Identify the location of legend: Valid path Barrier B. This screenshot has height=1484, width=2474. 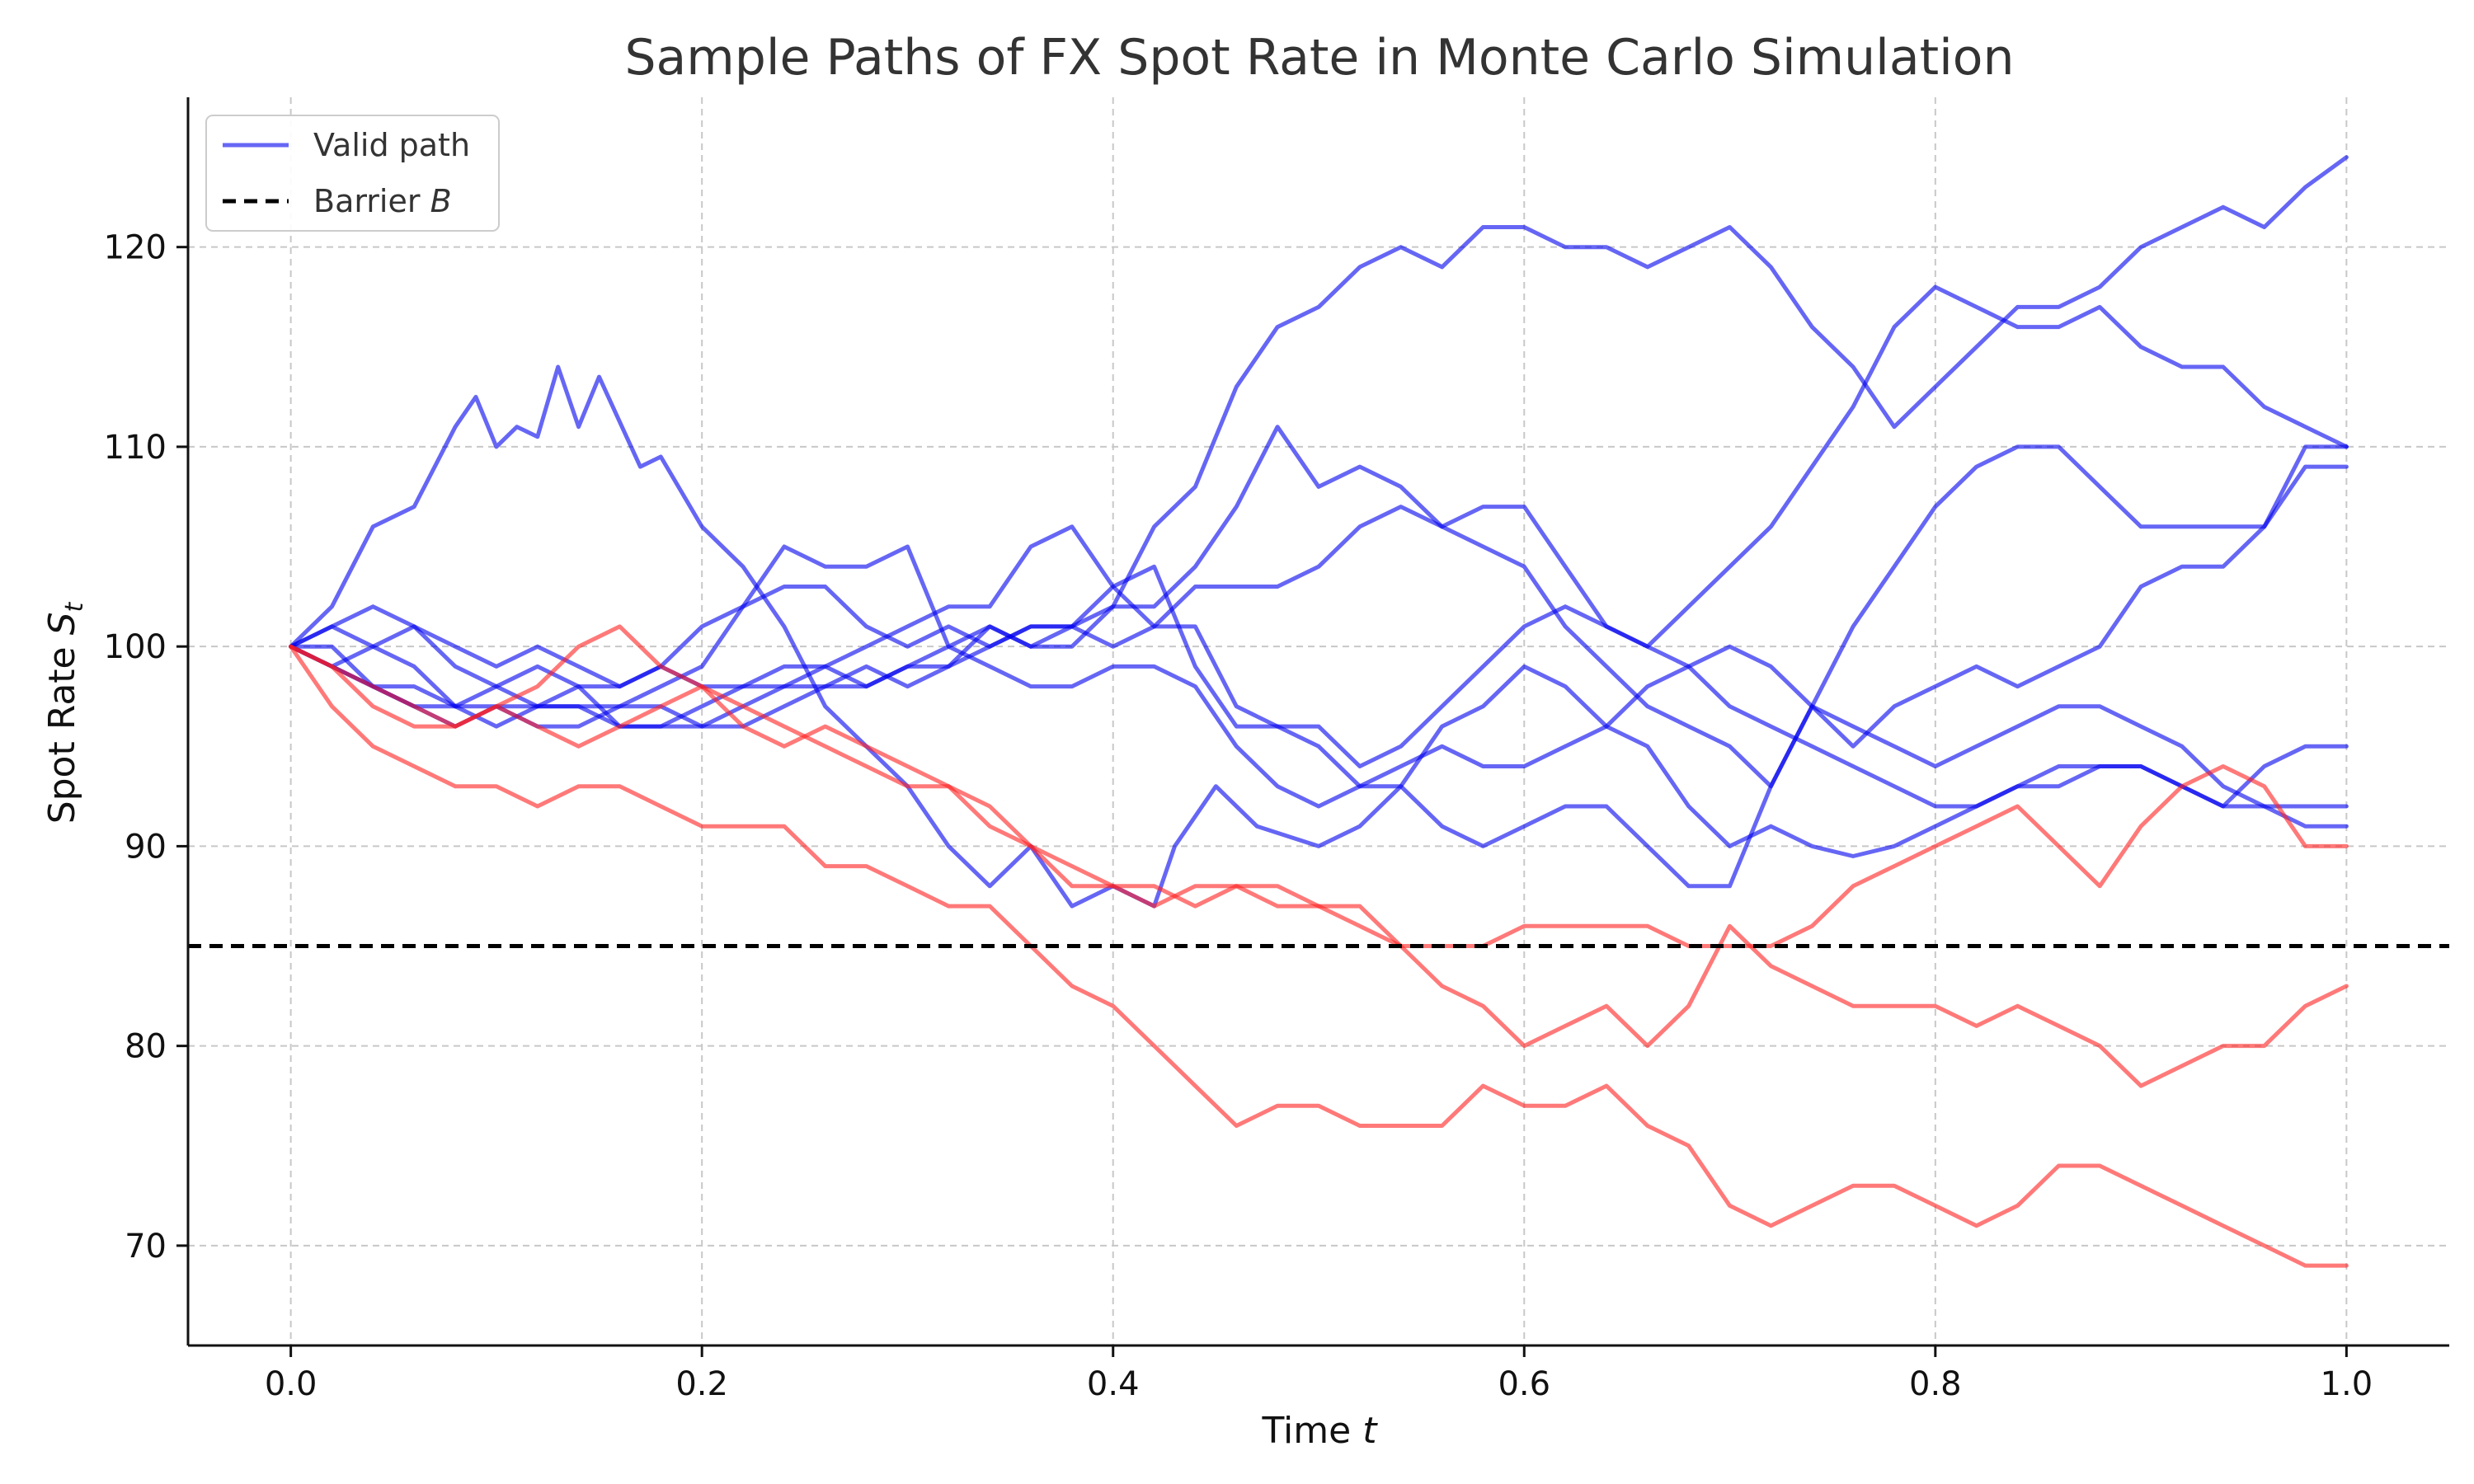
(352, 173).